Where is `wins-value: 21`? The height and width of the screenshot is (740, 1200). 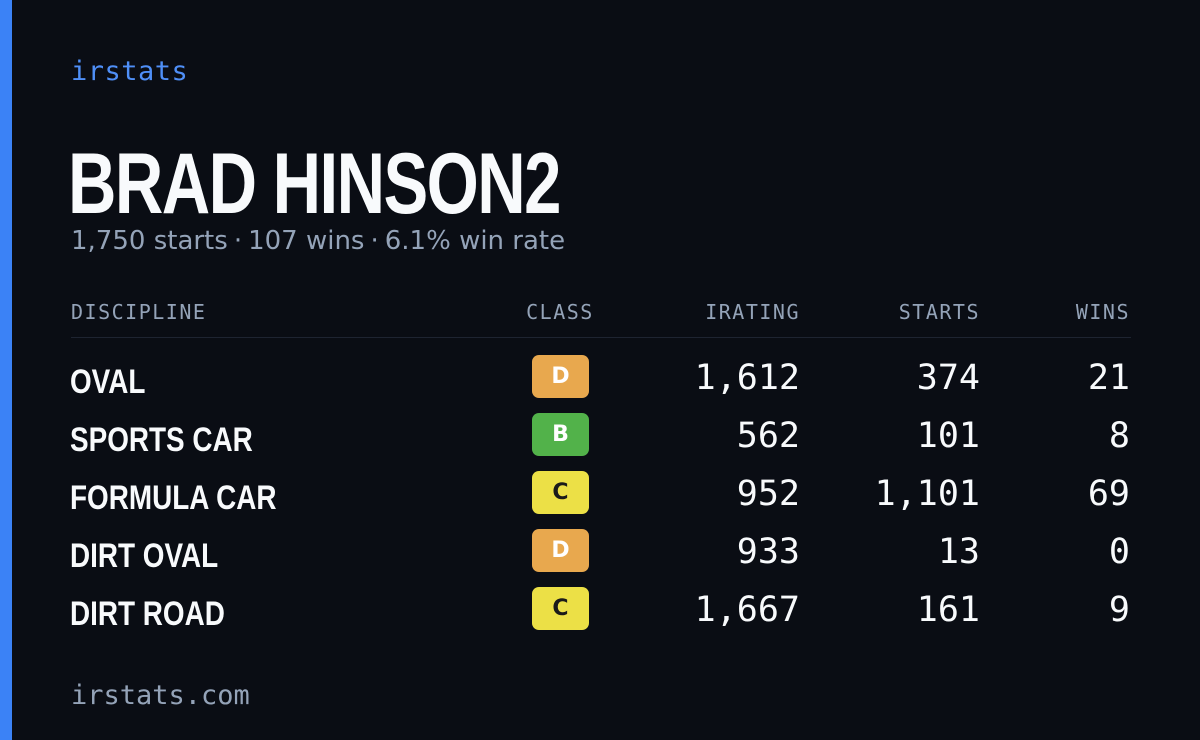 wins-value: 21 is located at coordinates (1108, 378).